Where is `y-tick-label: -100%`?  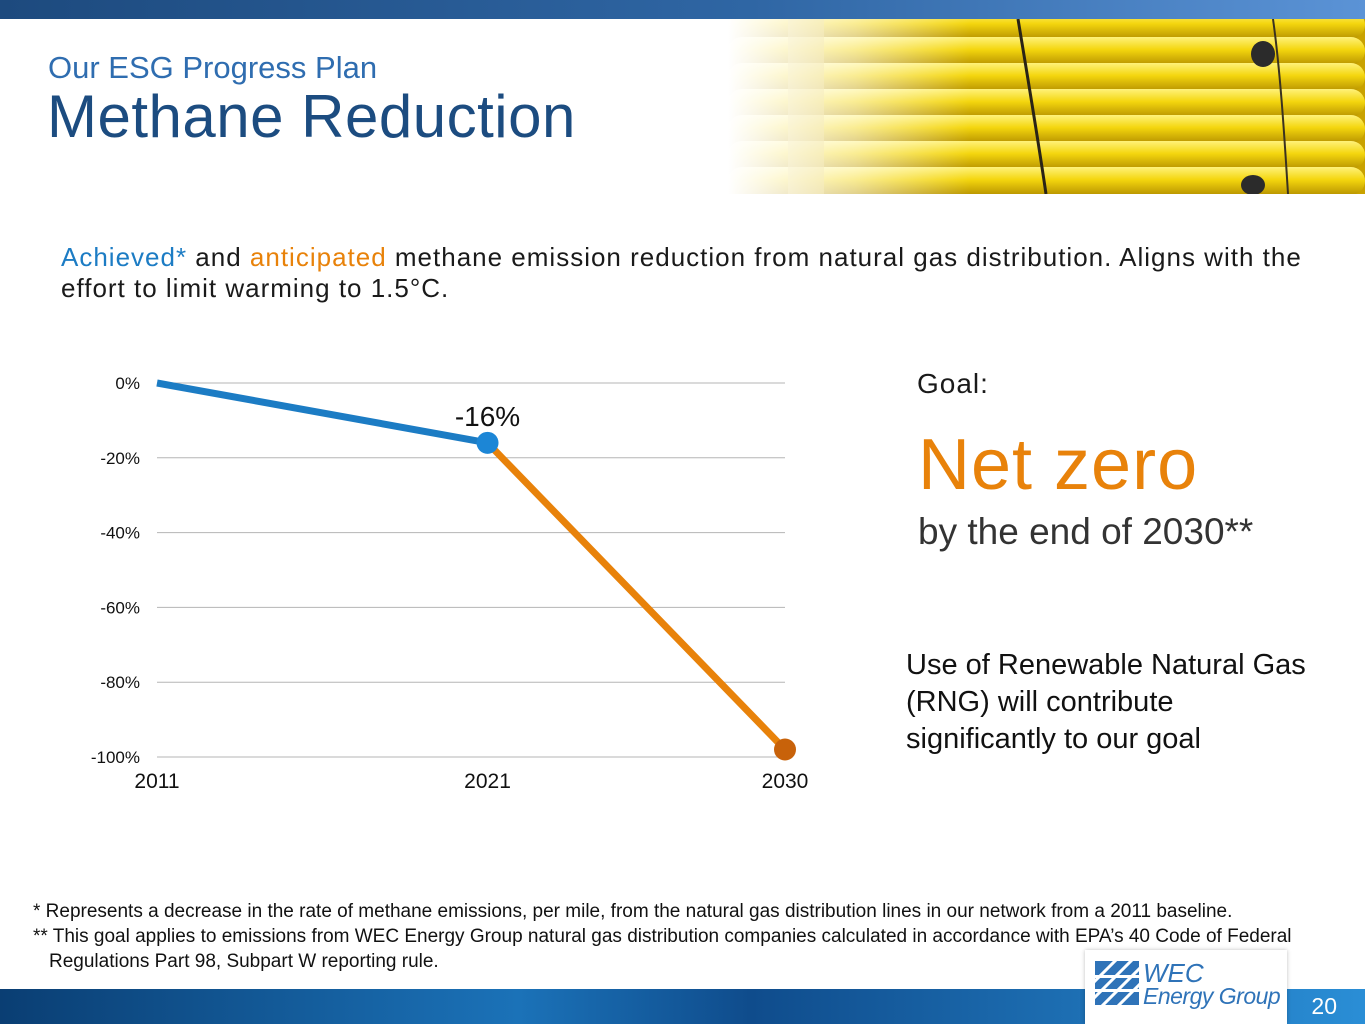 y-tick-label: -100% is located at coordinates (115, 757).